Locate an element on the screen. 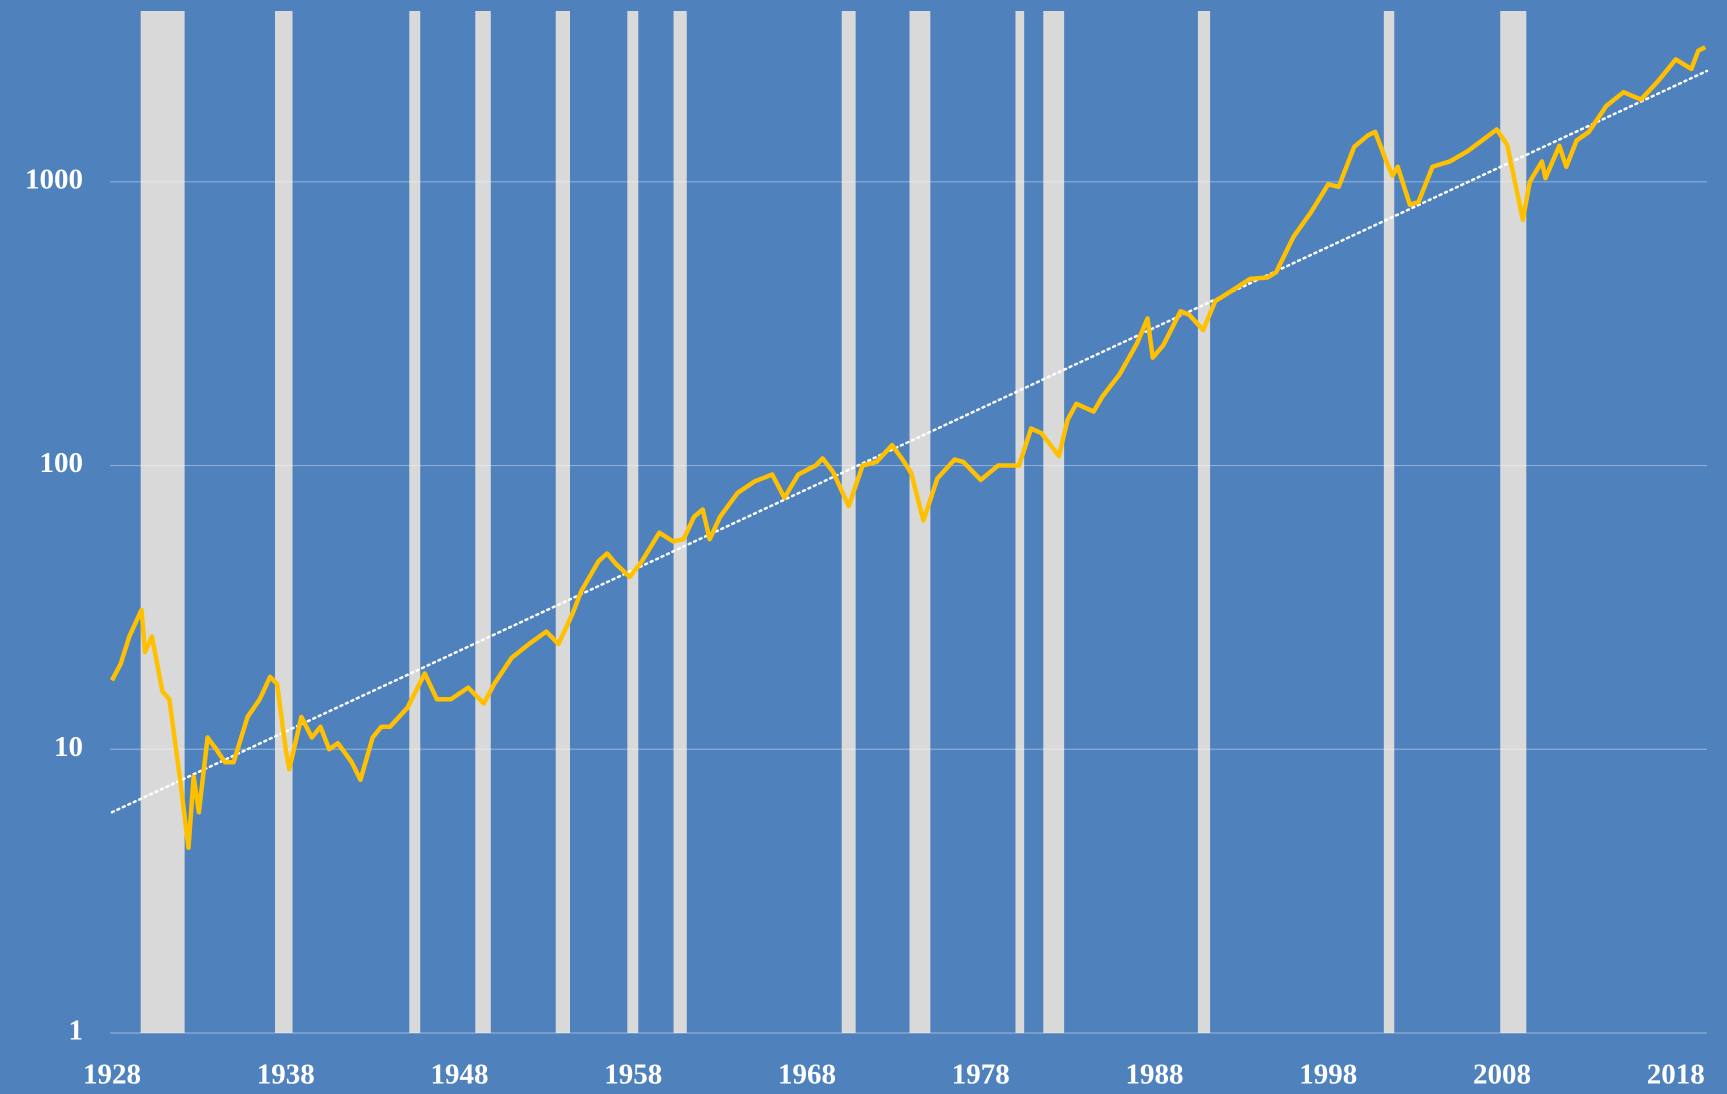 This screenshot has height=1094, width=1727. x-tick-label: 1998 is located at coordinates (1328, 1075).